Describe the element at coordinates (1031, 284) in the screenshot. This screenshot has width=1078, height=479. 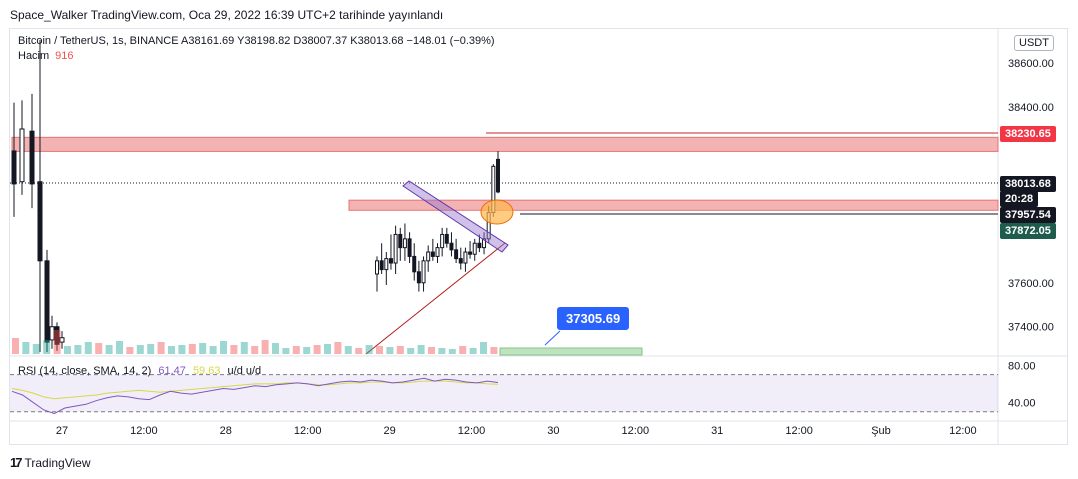
I see `y-tick-label: 37600.00` at that location.